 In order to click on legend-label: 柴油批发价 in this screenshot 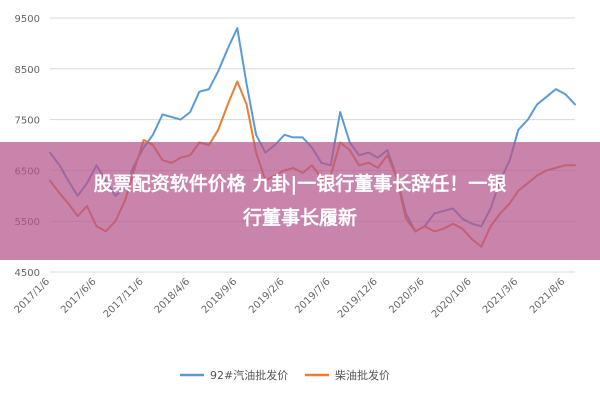, I will do `click(362, 375)`.